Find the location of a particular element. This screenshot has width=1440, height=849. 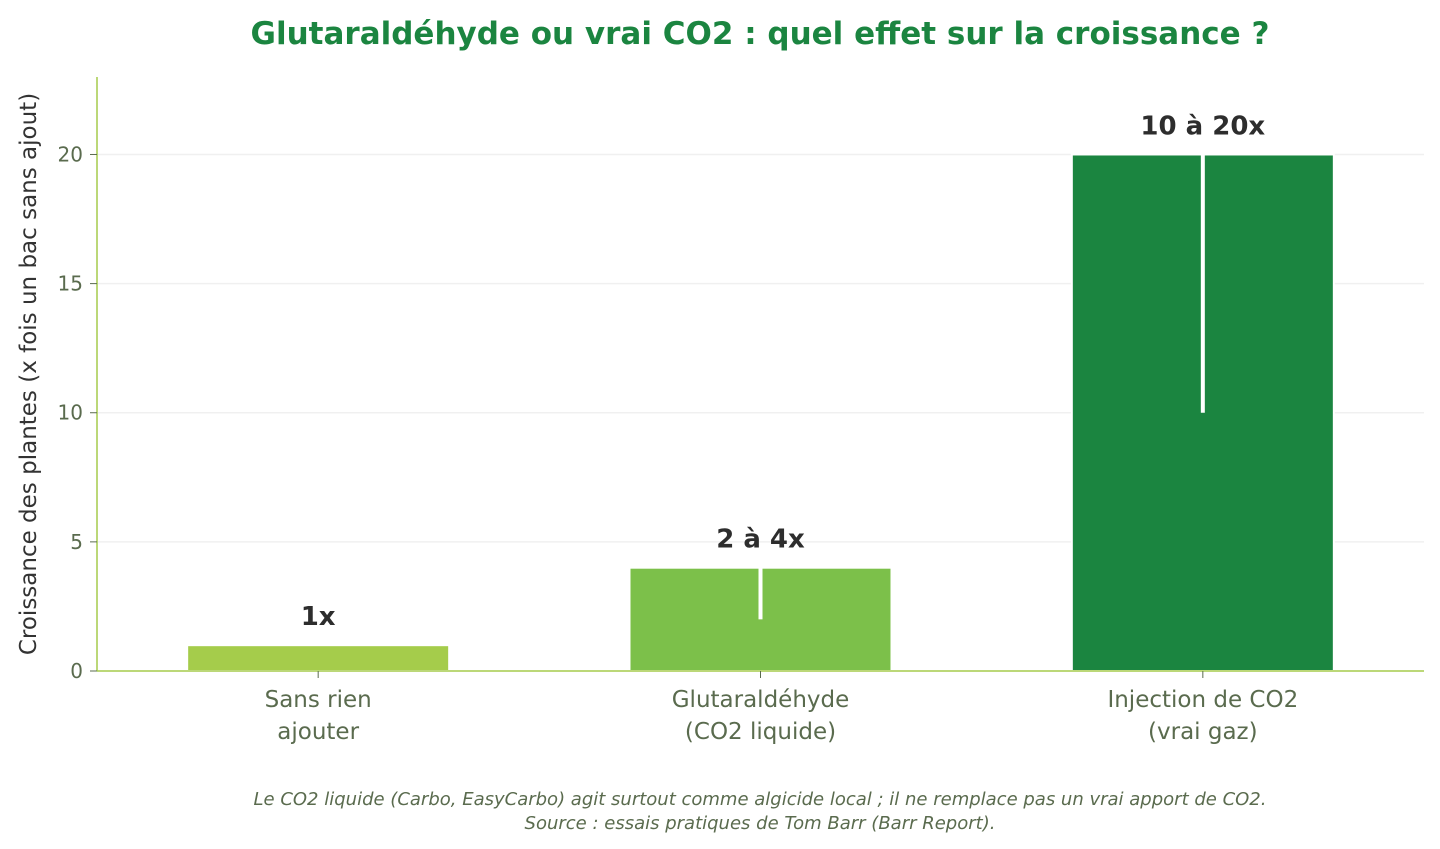

y-tick-label: 0 is located at coordinates (76, 671).